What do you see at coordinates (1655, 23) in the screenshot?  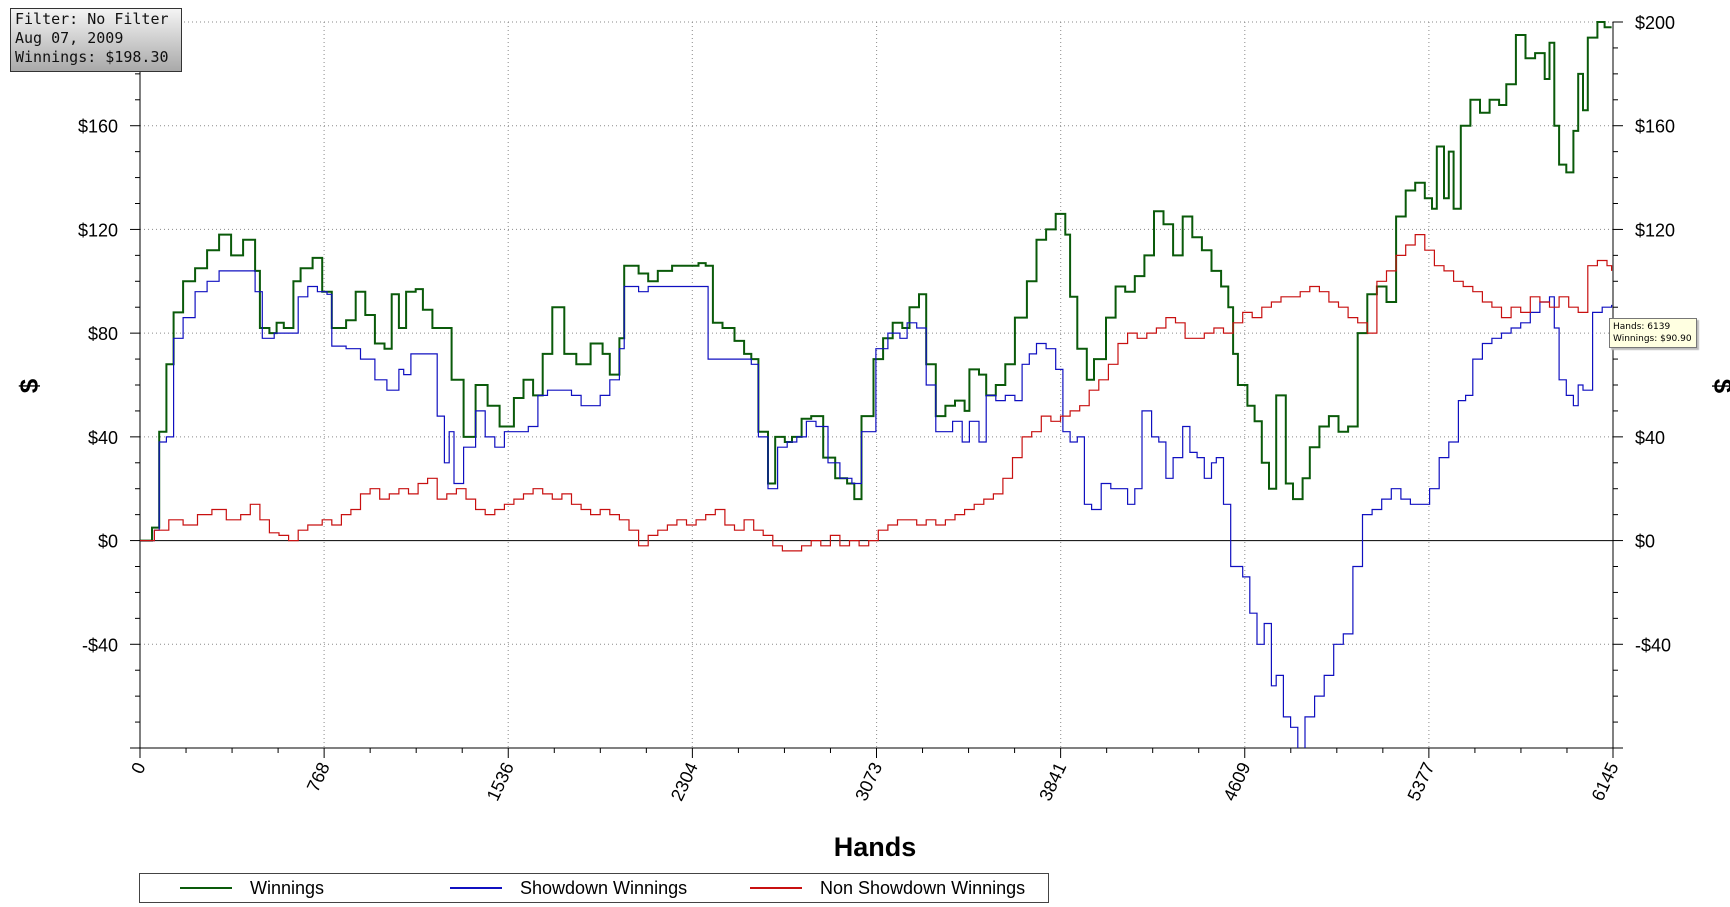 I see `y-tick-label-right: $200` at bounding box center [1655, 23].